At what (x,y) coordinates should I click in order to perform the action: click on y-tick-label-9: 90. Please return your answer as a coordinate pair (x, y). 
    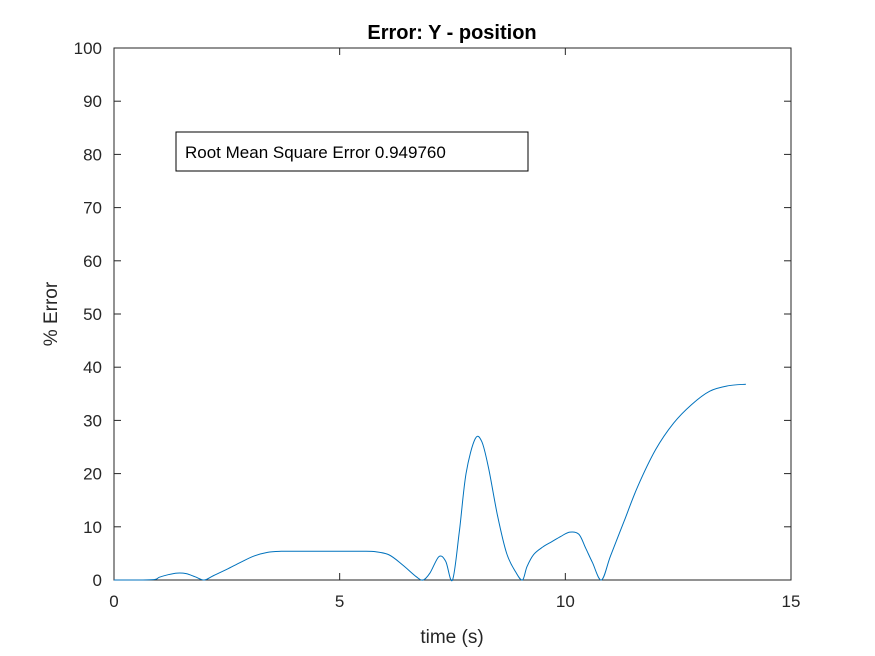
    Looking at the image, I should click on (92, 101).